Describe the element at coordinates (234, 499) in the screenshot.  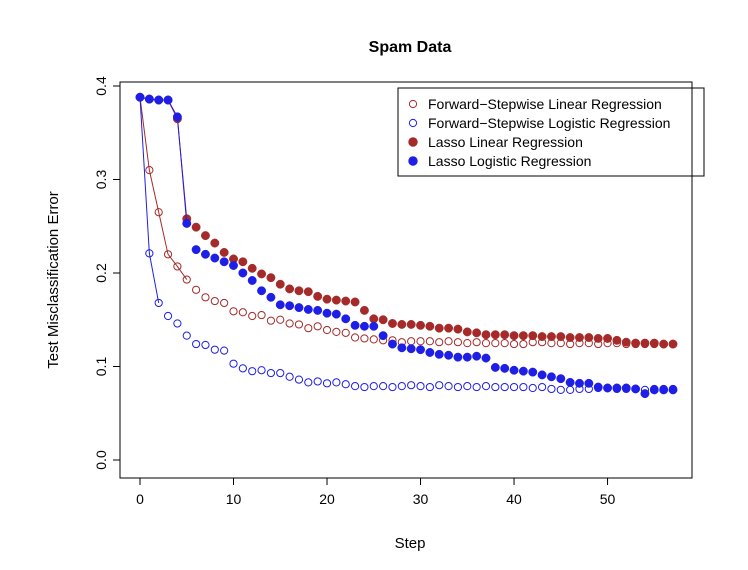
I see `x-tick-label: 10` at that location.